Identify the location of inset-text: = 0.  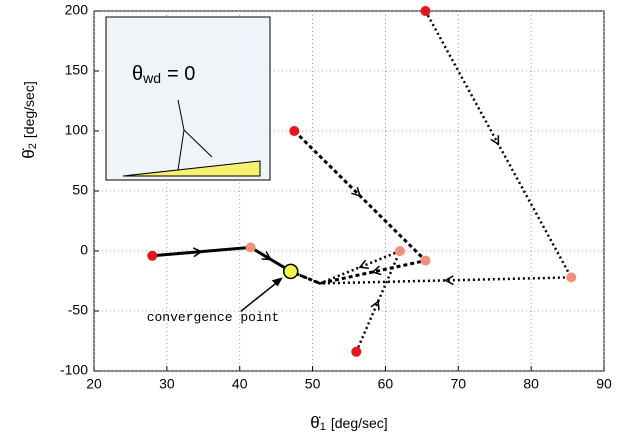
(181, 74).